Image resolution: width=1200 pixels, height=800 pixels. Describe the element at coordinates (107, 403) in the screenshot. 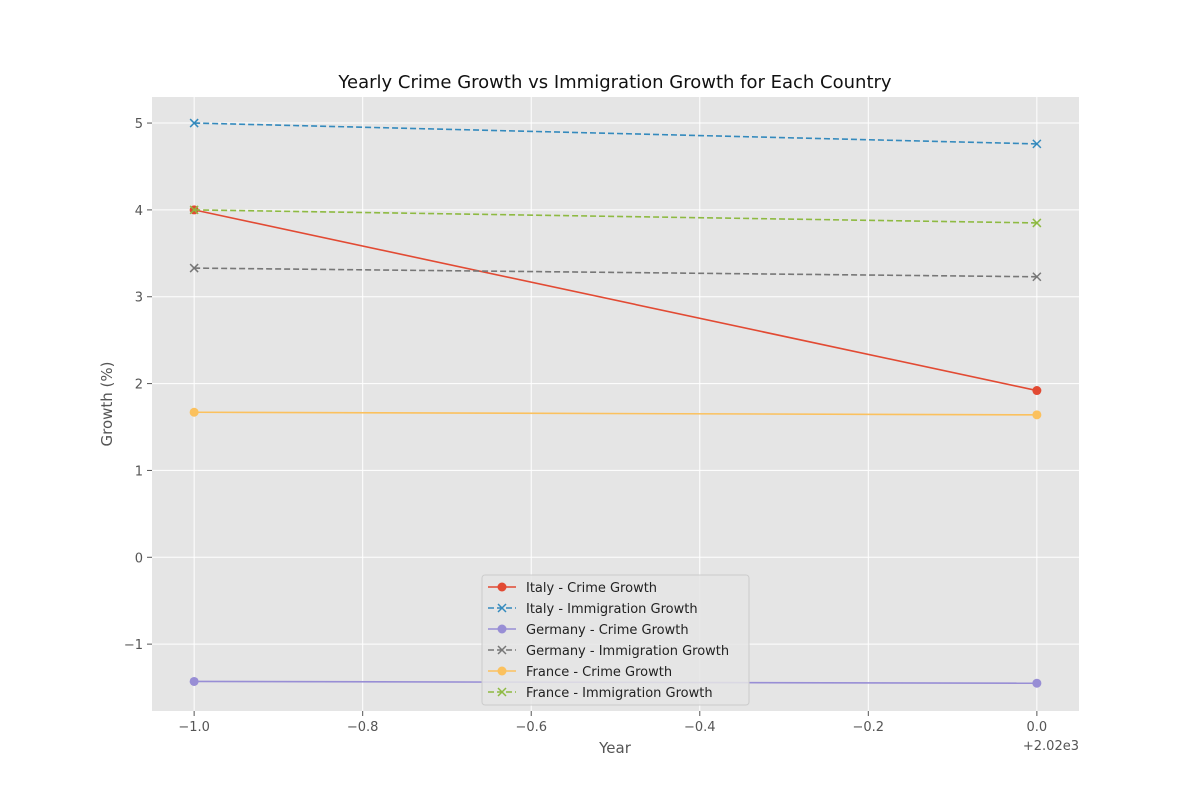

I see `y-axis-label: Growth (%)` at that location.